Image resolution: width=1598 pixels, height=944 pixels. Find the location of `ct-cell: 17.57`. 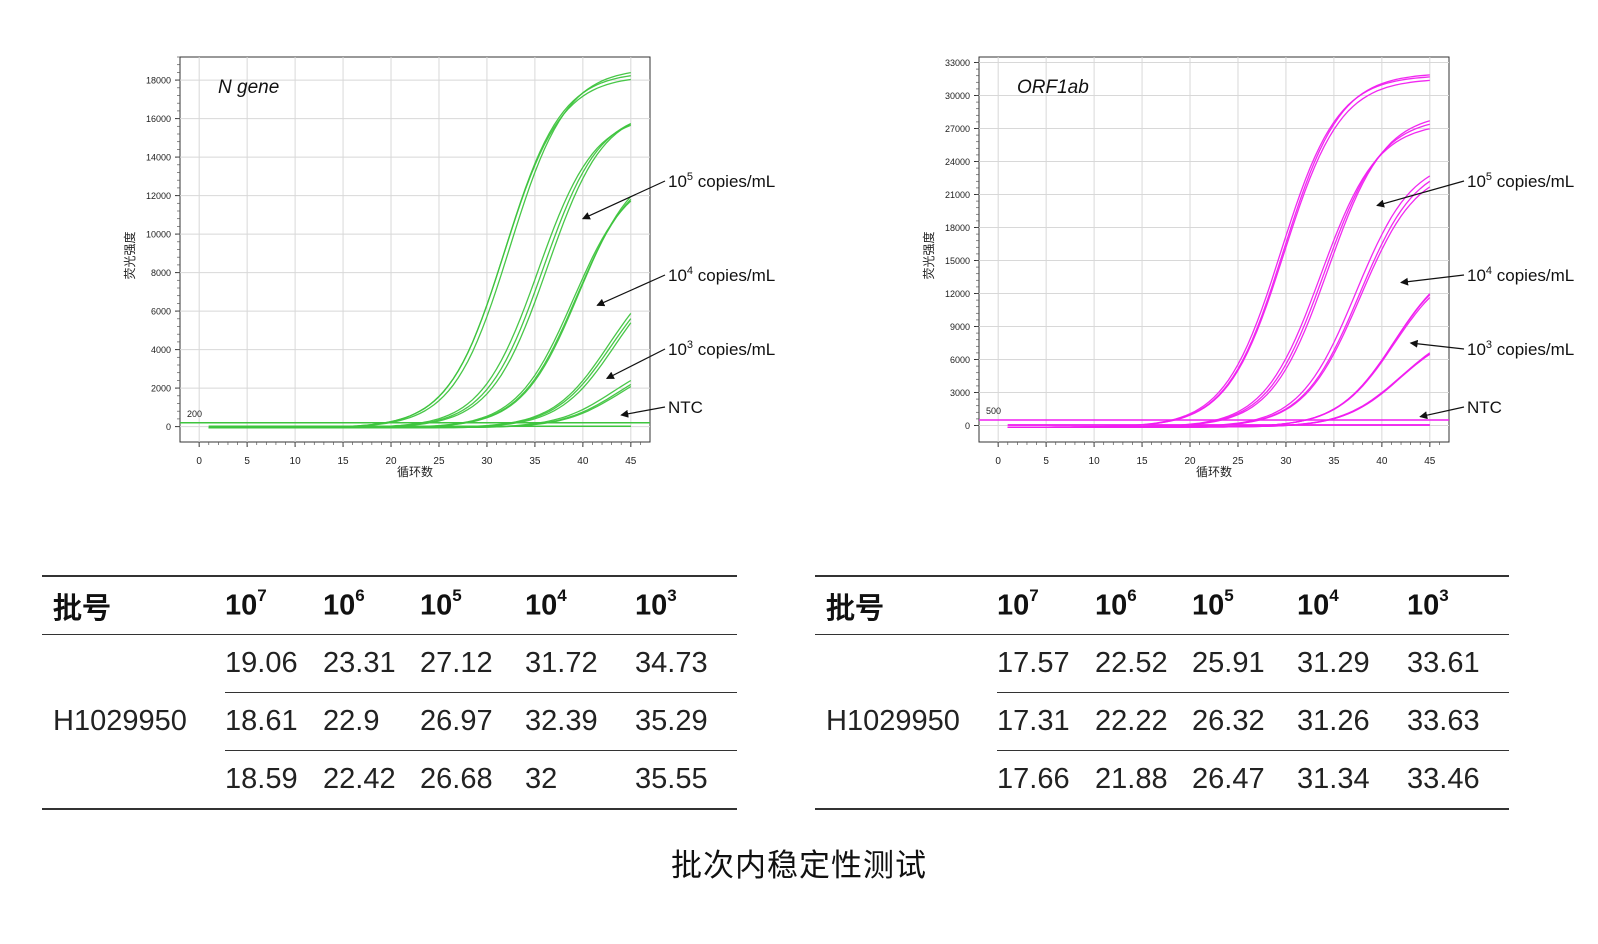

ct-cell: 17.57 is located at coordinates (1033, 663).